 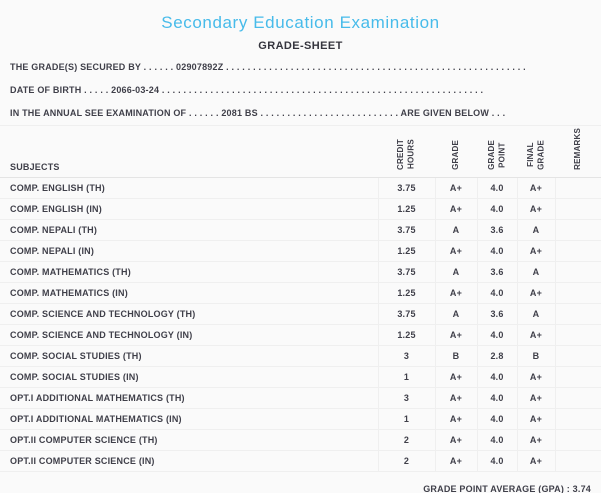 What do you see at coordinates (507, 488) in the screenshot?
I see `gpa-summary: GRADE POINT AVERAGE (GPA) : 3.74` at bounding box center [507, 488].